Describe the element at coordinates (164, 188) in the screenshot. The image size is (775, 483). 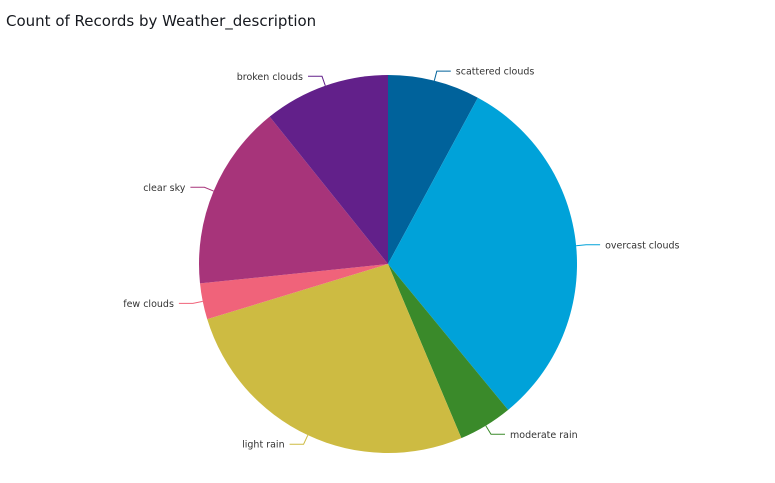
I see `slice-label: clear sky` at that location.